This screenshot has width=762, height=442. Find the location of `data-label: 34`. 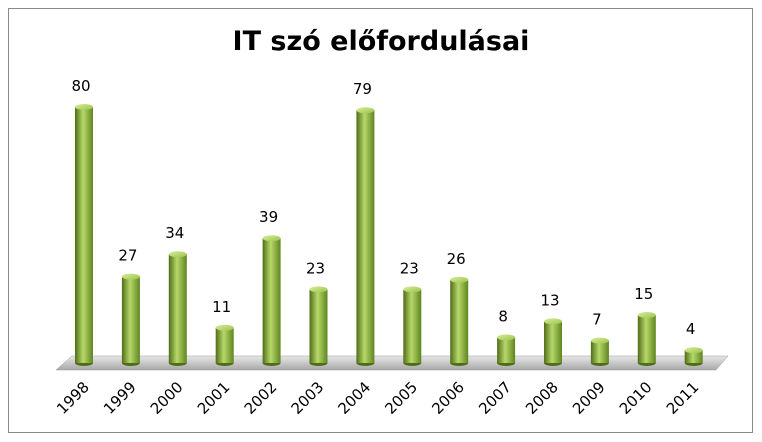

data-label: 34 is located at coordinates (174, 233).